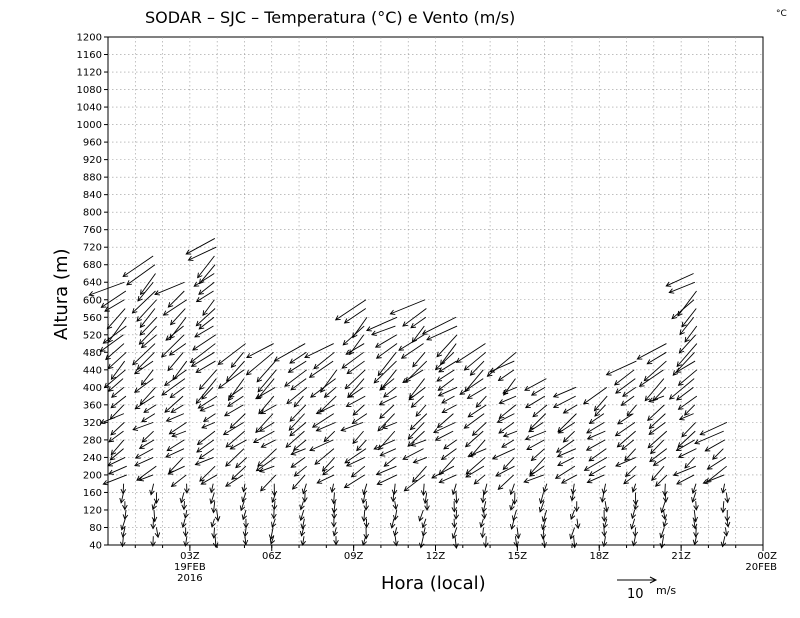 The width and height of the screenshot is (800, 618). What do you see at coordinates (190, 567) in the screenshot?
I see `x-tick-date: 19FEB` at bounding box center [190, 567].